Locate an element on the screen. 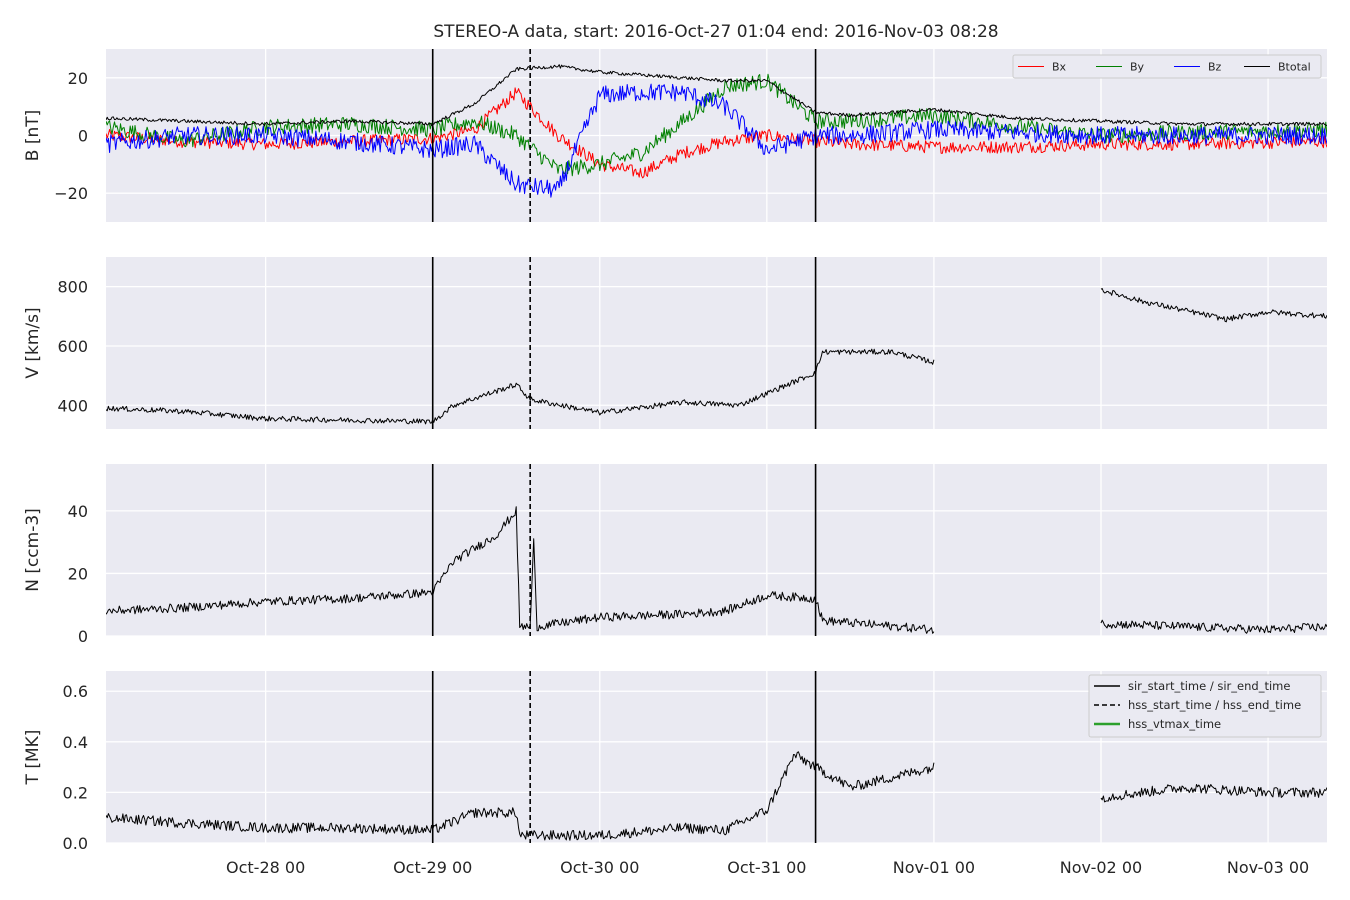  series-line-bz is located at coordinates (716, 140).